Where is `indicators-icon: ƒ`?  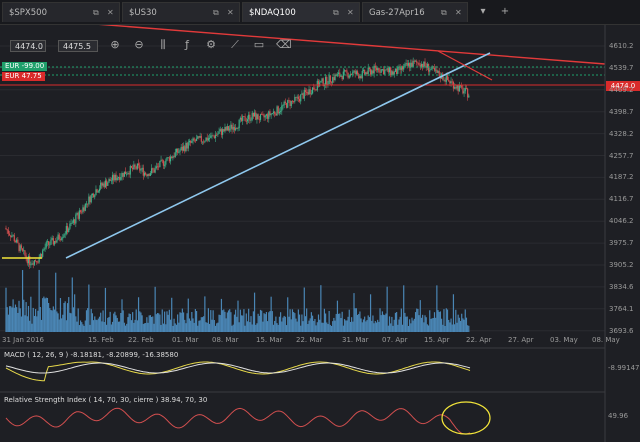 indicators-icon: ƒ is located at coordinates (187, 44).